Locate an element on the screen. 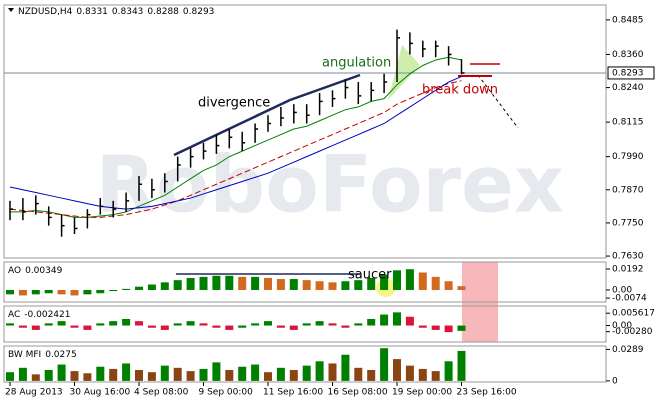 The height and width of the screenshot is (400, 657). y-tick-label: 0.7630 is located at coordinates (628, 257).